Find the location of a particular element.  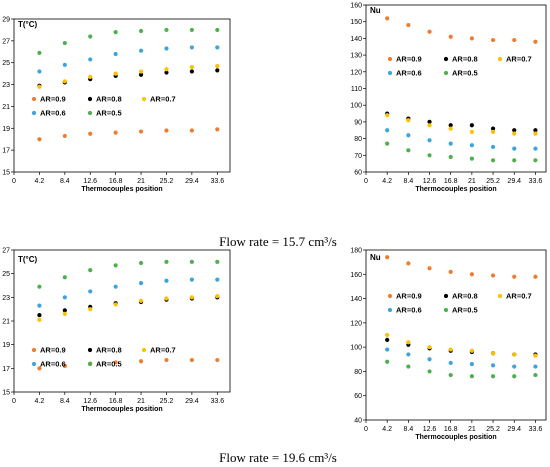

y-axis-title: T(°C) is located at coordinates (28, 259).